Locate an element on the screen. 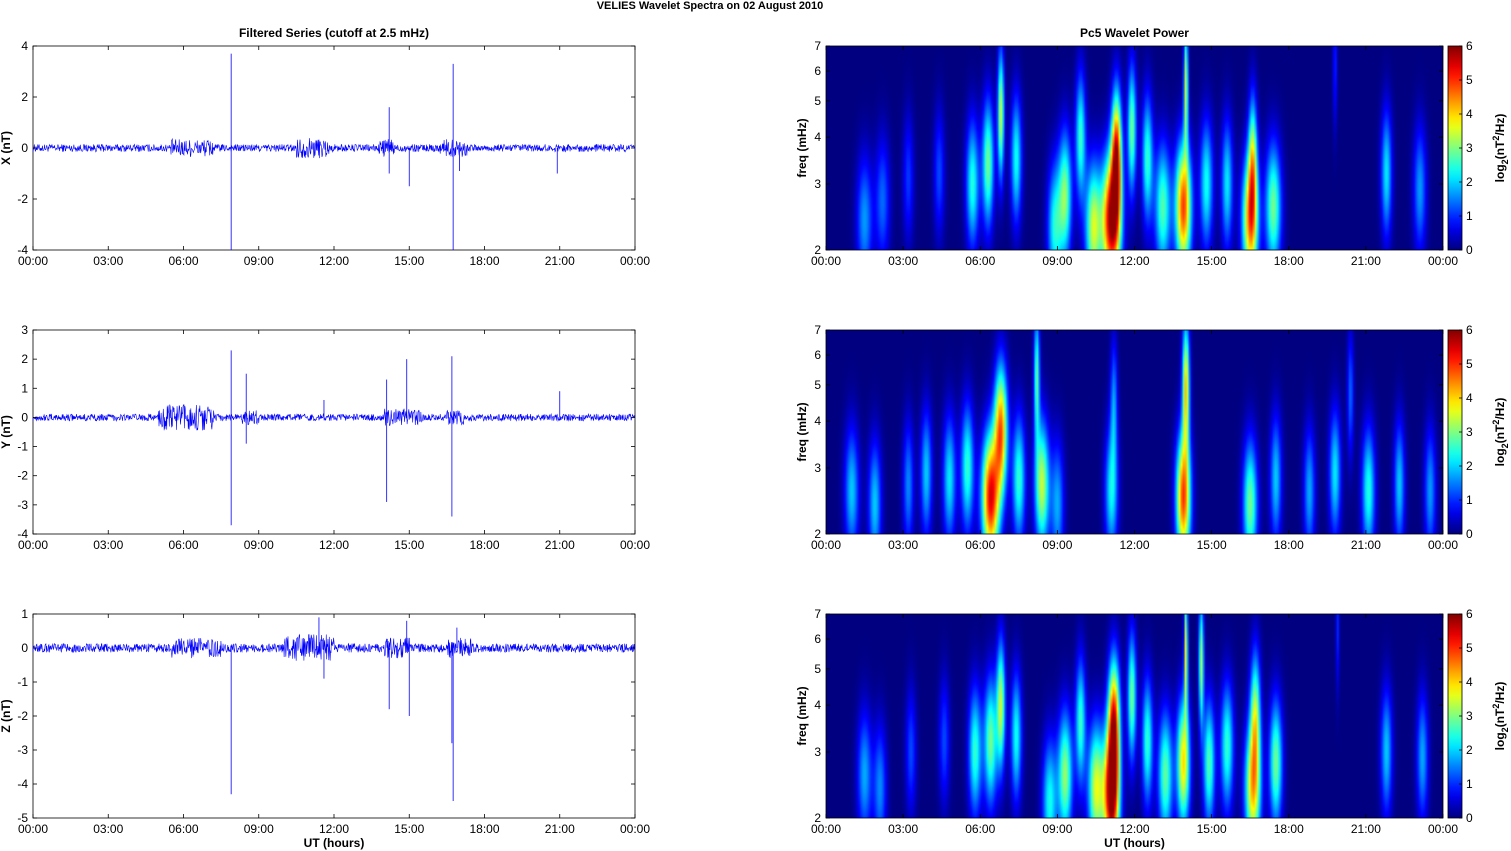 This screenshot has width=1511, height=851. colorbar-tick-label: 3 is located at coordinates (1469, 432).